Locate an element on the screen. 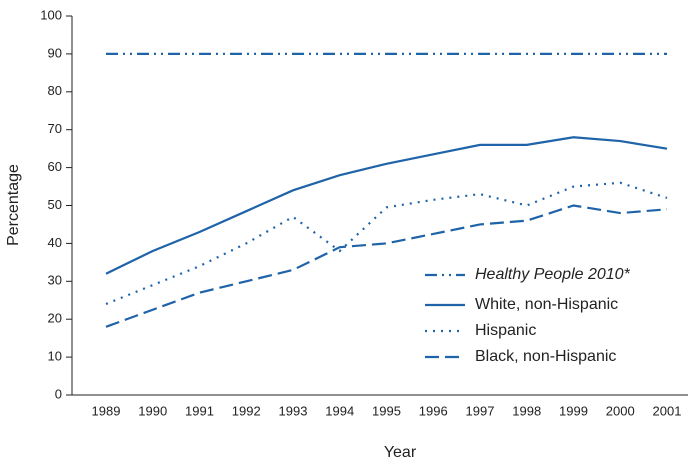  x-tick-label: 1994 is located at coordinates (339, 410).